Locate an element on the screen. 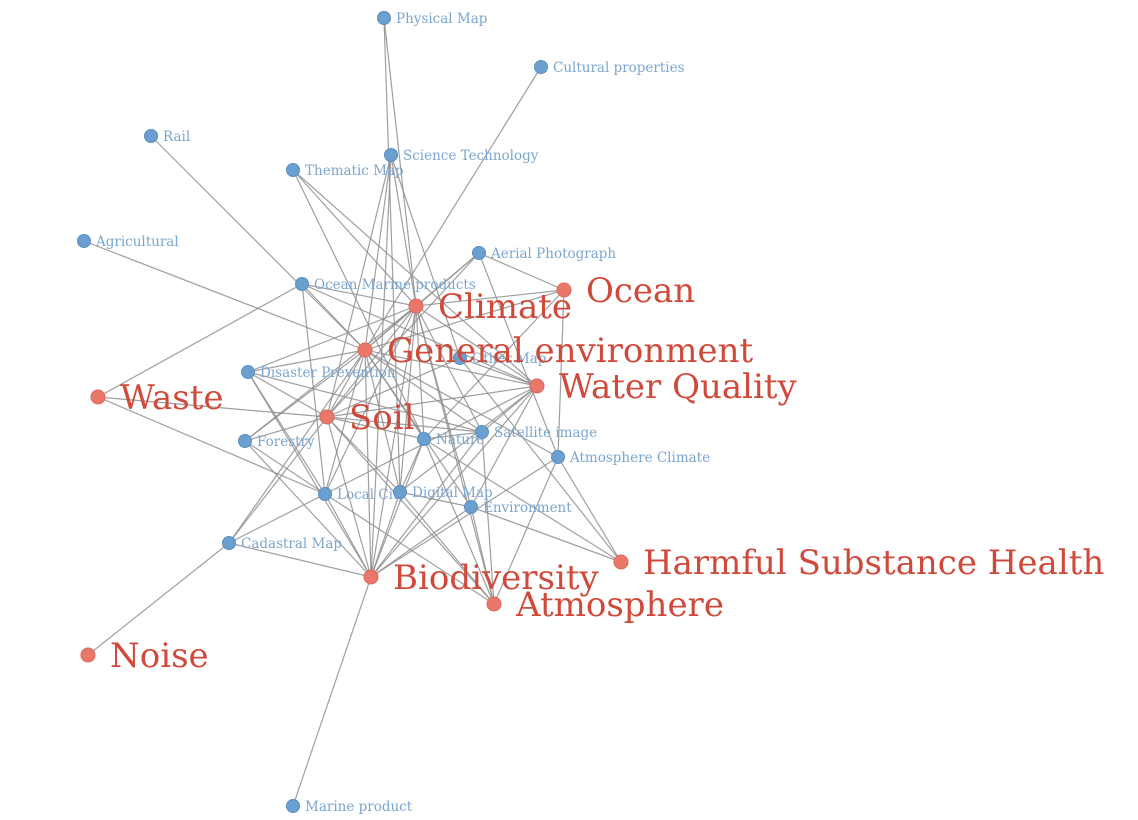 The width and height of the screenshot is (1138, 820). node-dot-climate is located at coordinates (416, 306).